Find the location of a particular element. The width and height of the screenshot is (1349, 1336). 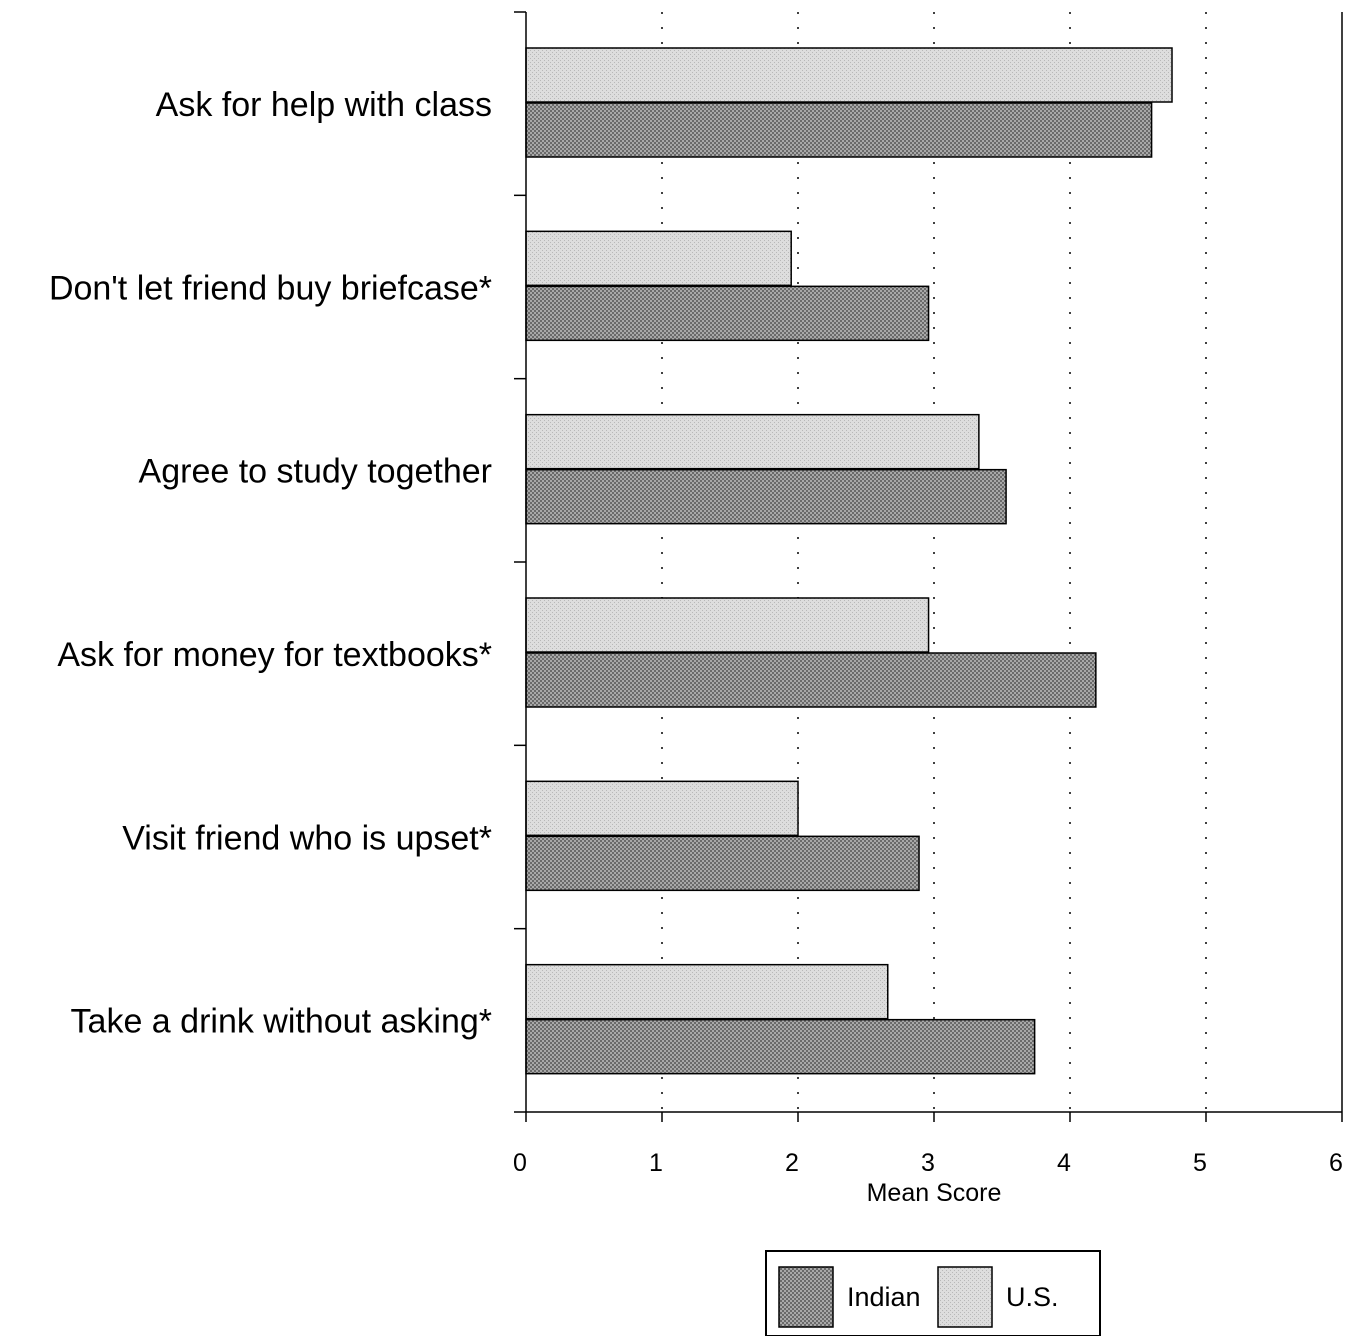

x-tick-label-2: 2 is located at coordinates (792, 1163).